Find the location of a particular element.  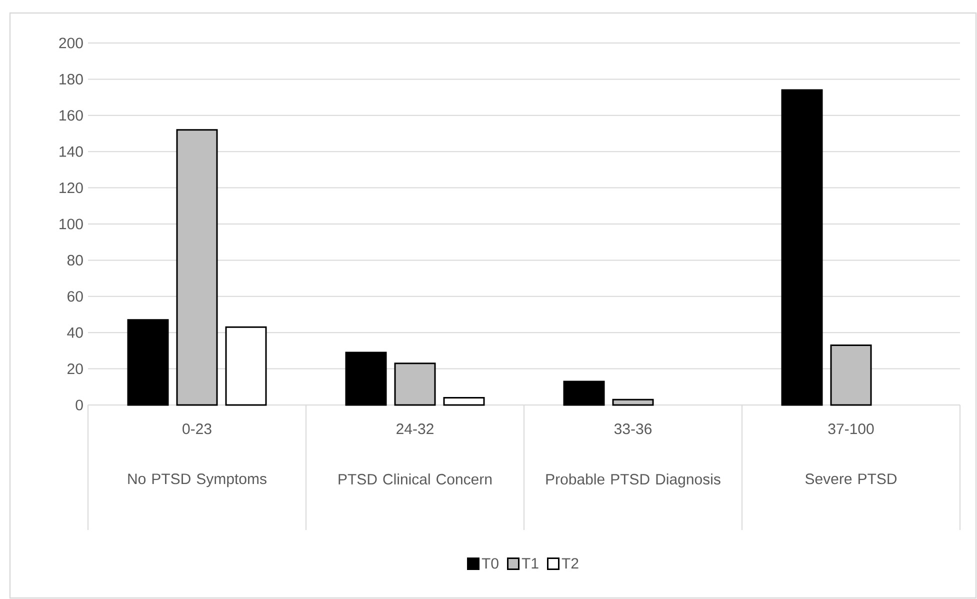

y-tick-label: 200 is located at coordinates (71, 43).